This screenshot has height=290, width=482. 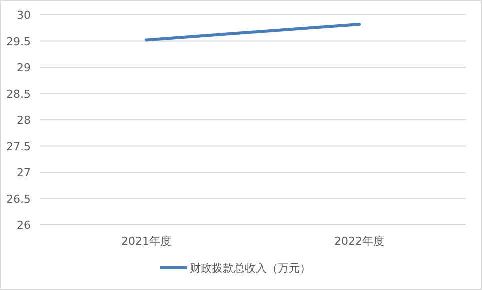 What do you see at coordinates (24, 120) in the screenshot?
I see `y-tick-label: 28` at bounding box center [24, 120].